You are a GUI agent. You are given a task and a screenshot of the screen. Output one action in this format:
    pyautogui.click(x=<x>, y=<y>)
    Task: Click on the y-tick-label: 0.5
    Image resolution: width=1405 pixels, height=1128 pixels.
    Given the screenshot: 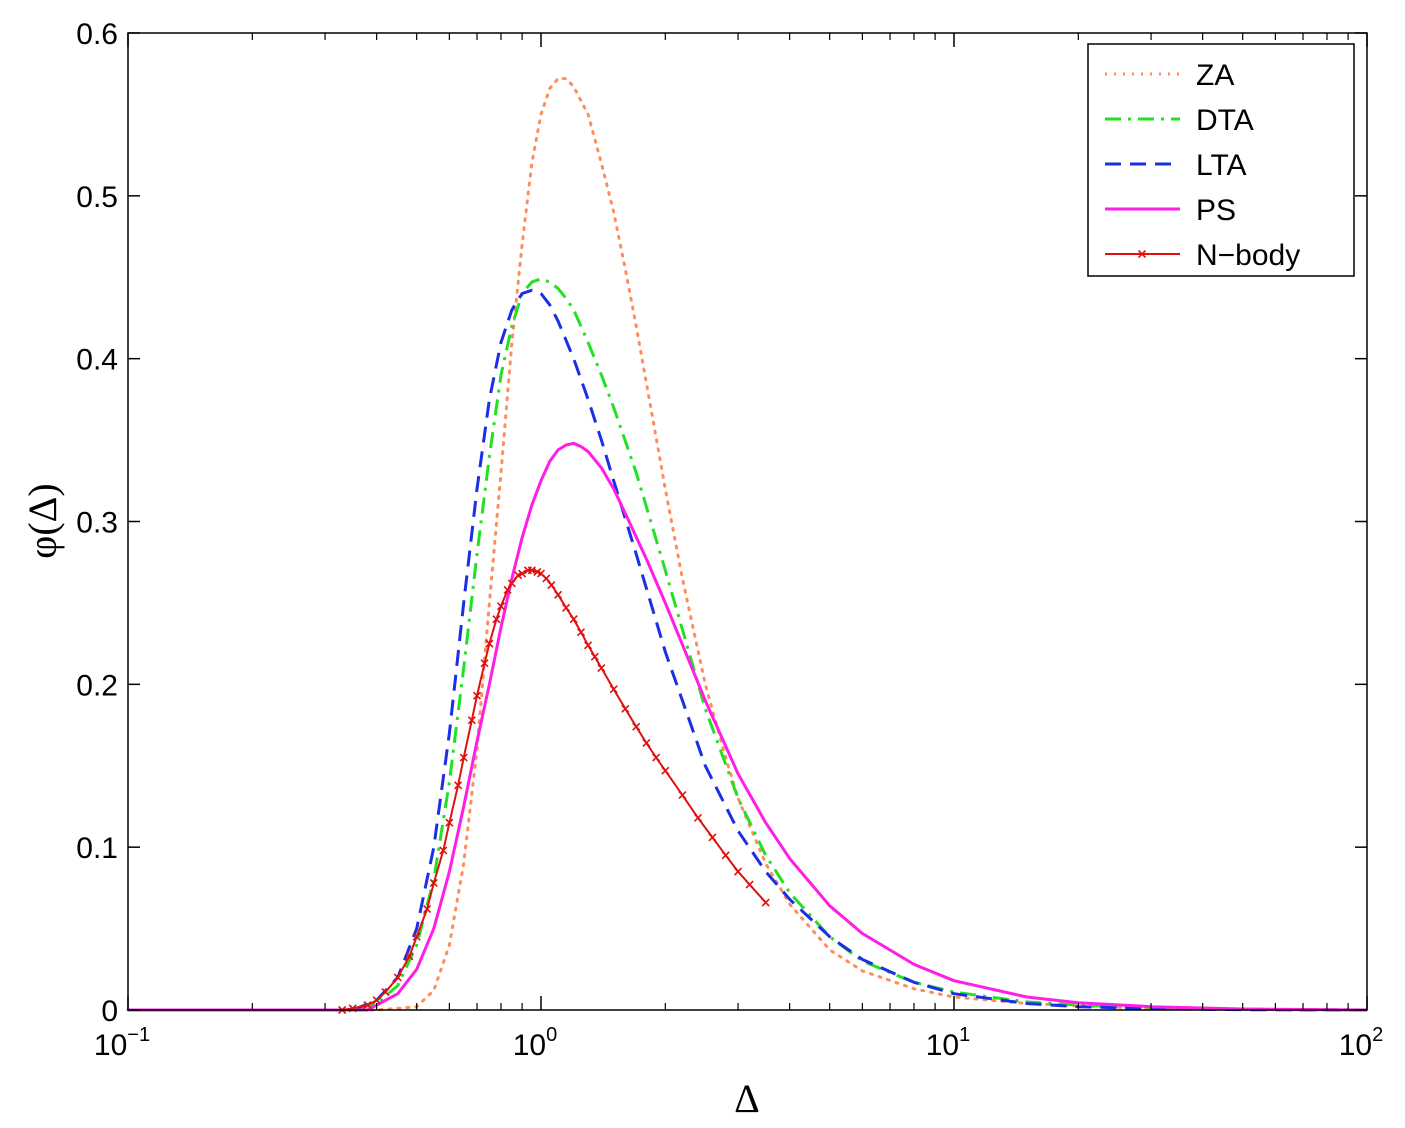 What is the action you would take?
    pyautogui.click(x=97, y=197)
    